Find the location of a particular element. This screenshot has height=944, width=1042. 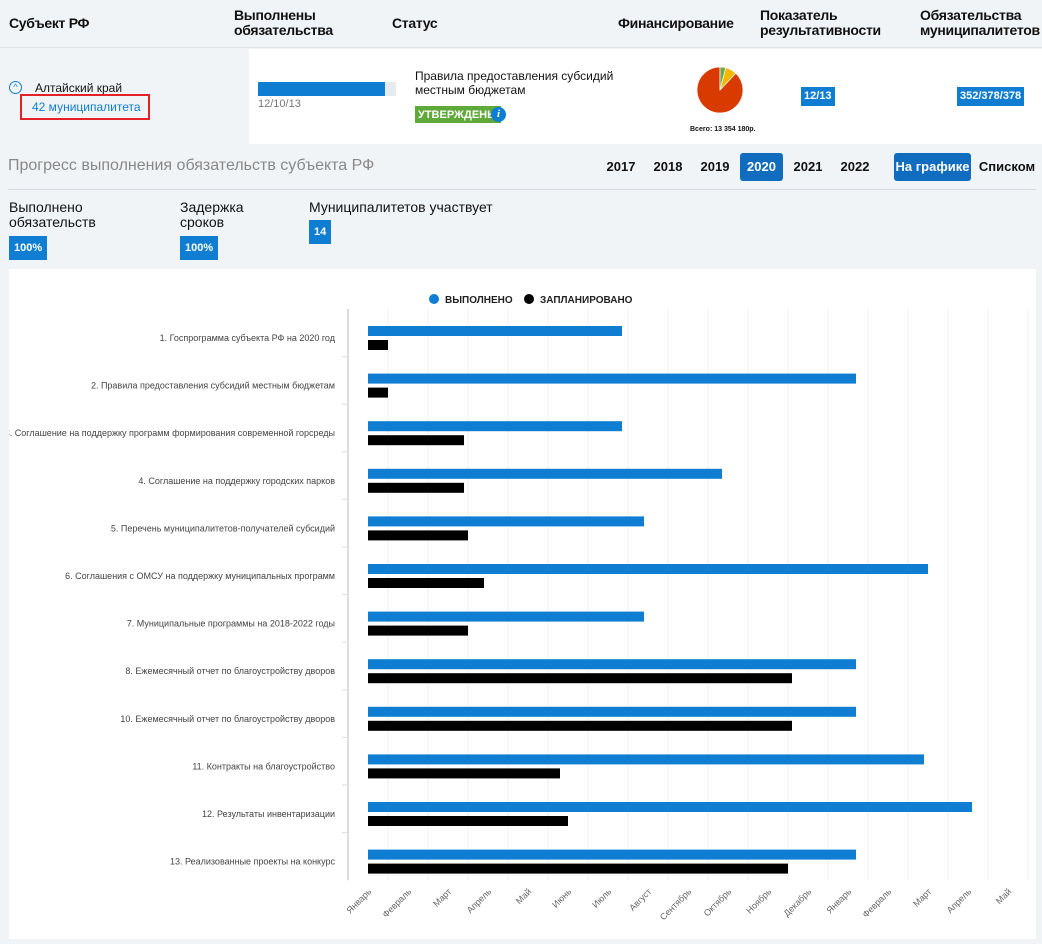

category-label: 13. Реализованные проекты на конкурс is located at coordinates (252, 862).